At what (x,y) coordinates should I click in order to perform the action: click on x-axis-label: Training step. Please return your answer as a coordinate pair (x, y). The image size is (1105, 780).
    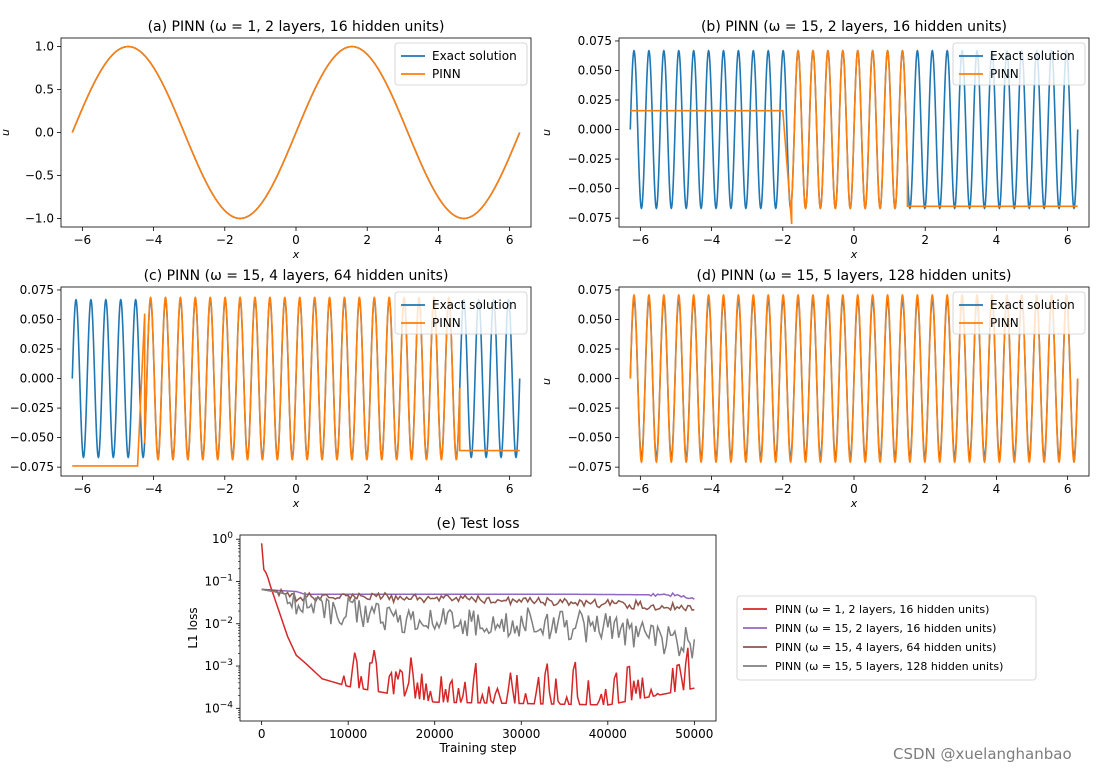
    Looking at the image, I should click on (477, 748).